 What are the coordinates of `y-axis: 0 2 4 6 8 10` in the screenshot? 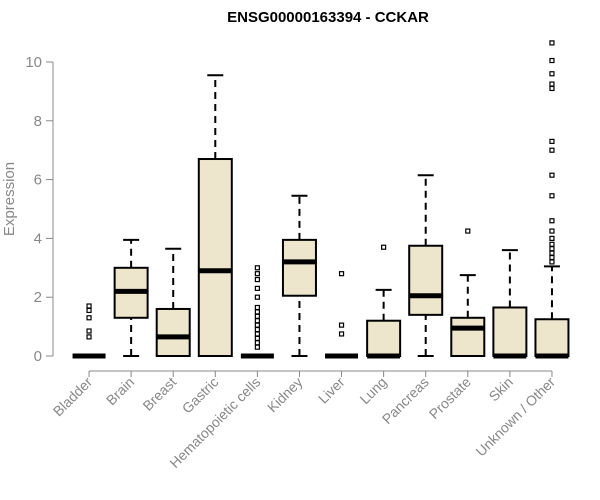 It's located at (39, 209).